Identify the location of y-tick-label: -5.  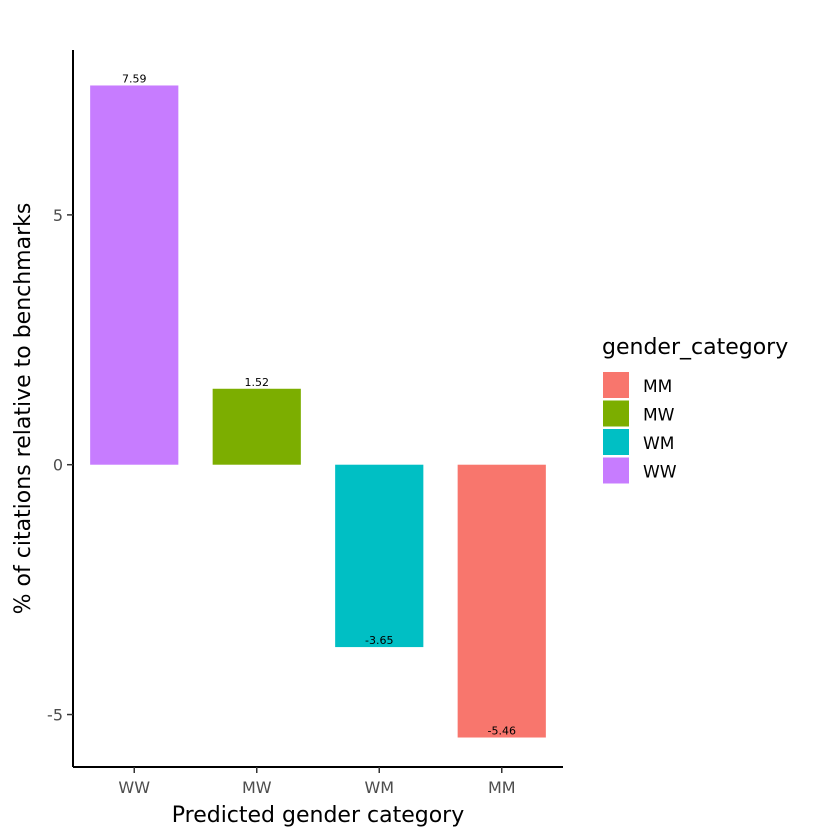
(55, 715).